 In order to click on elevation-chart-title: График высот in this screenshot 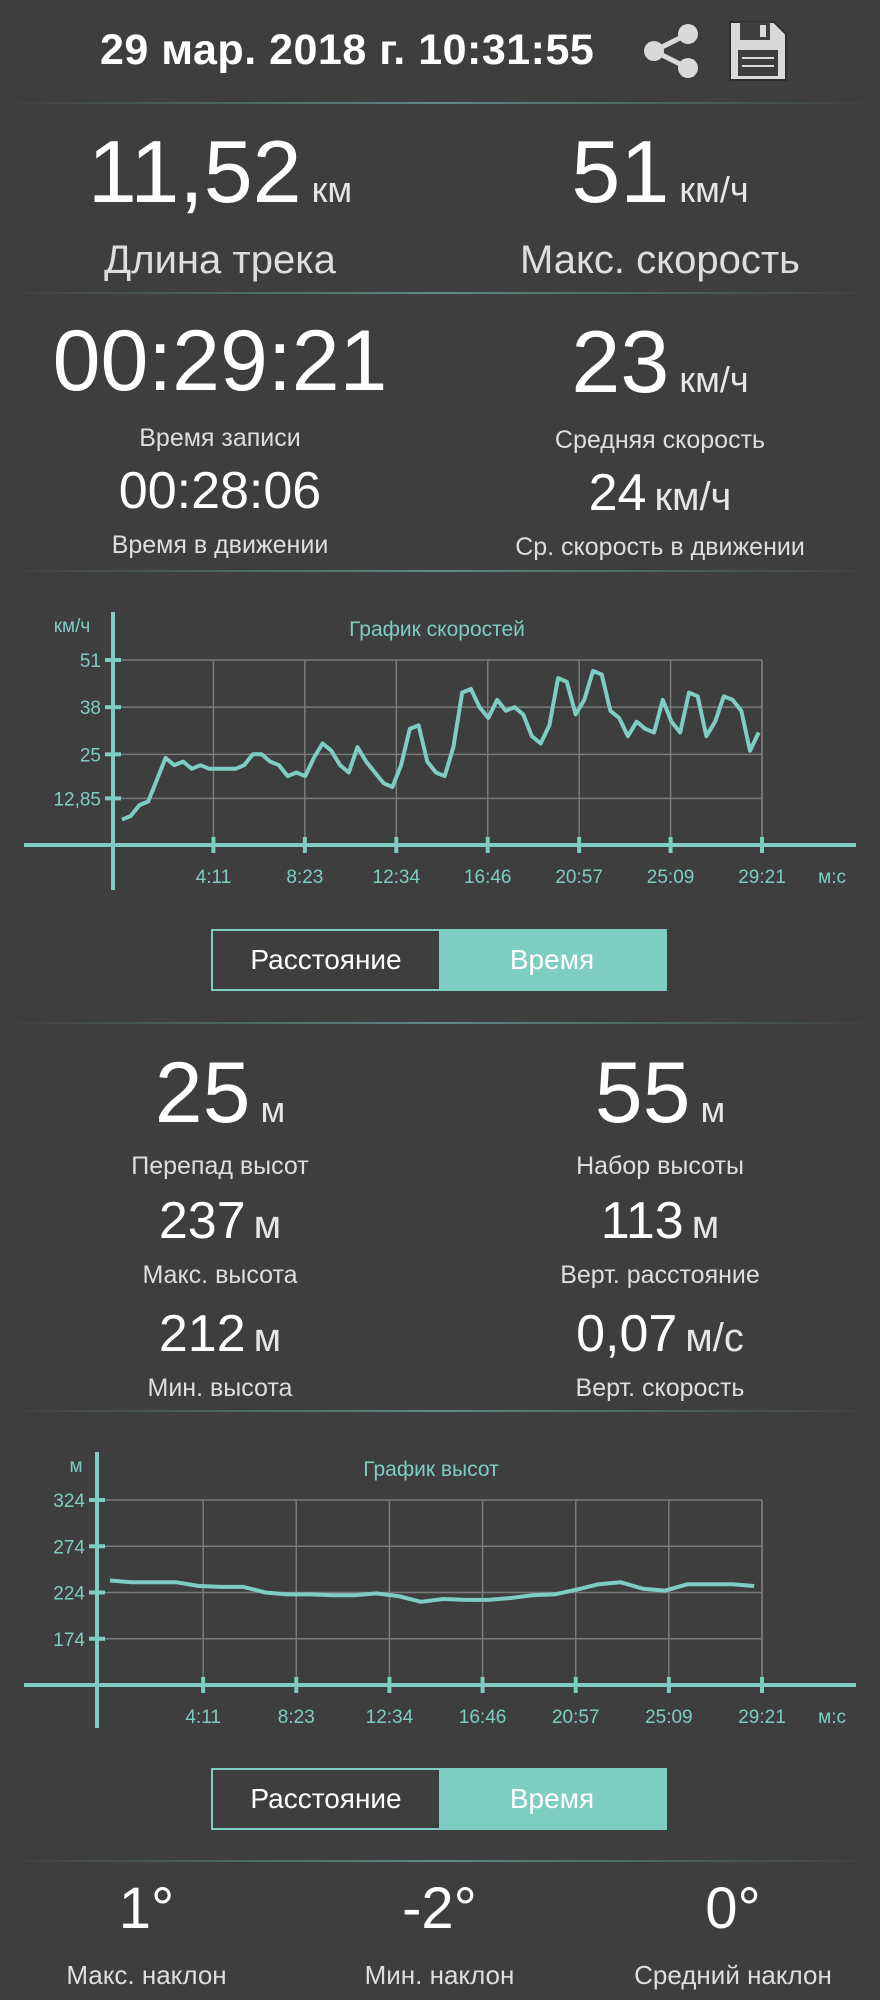, I will do `click(431, 1469)`.